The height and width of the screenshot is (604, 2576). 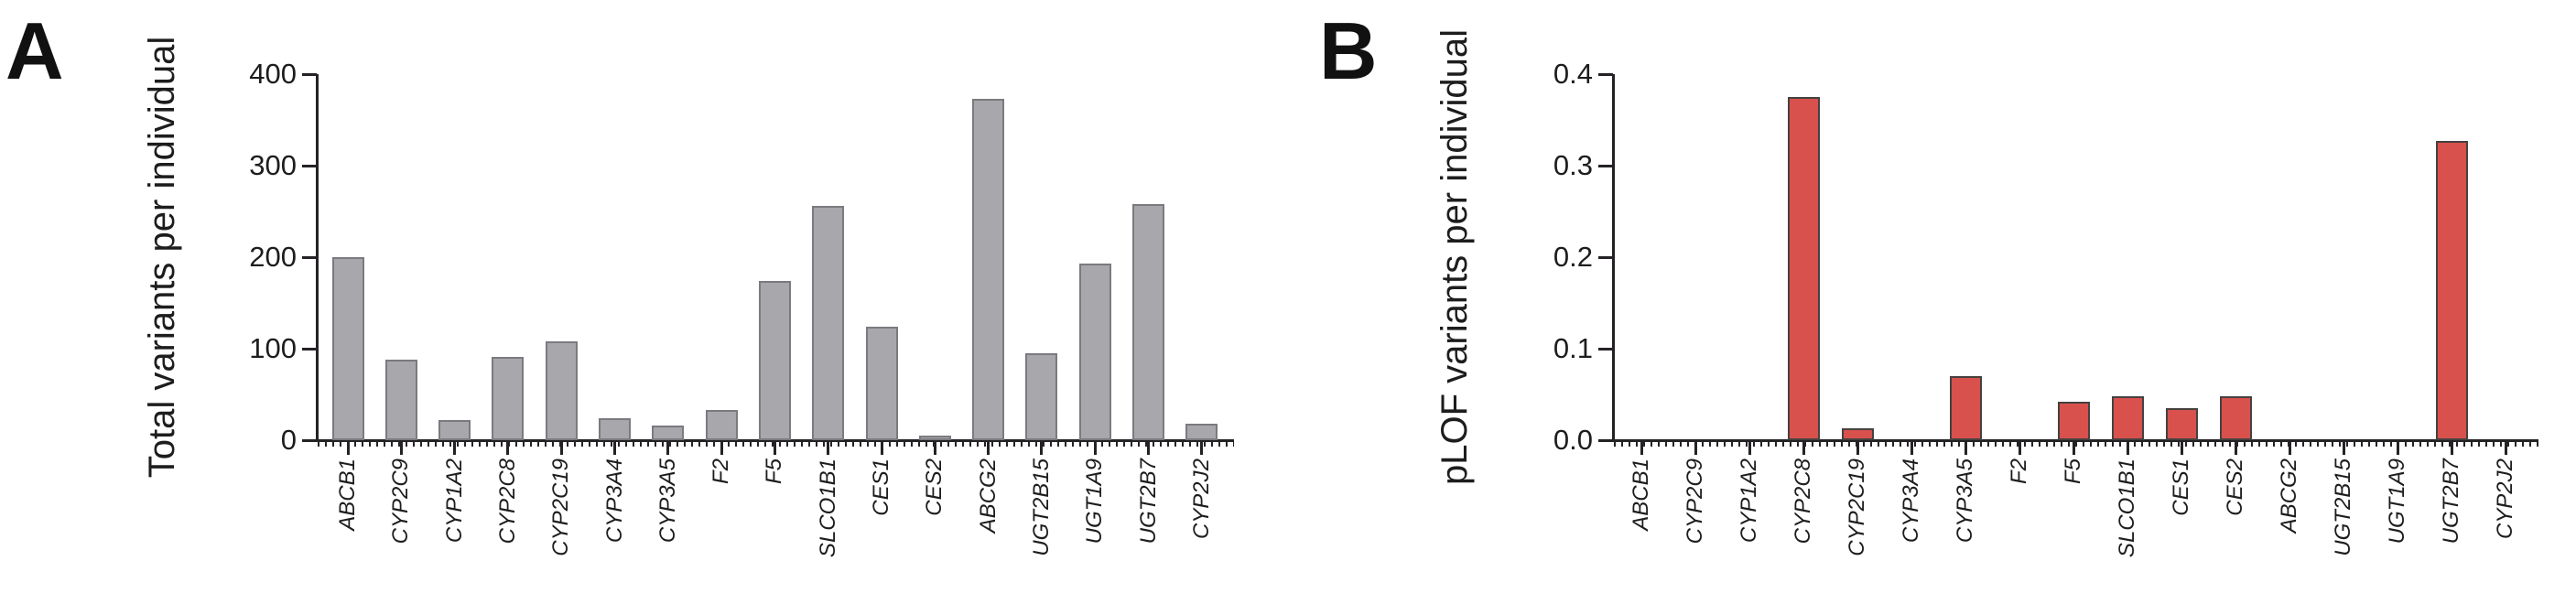 I want to click on y-tick-label: 200, so click(x=273, y=257).